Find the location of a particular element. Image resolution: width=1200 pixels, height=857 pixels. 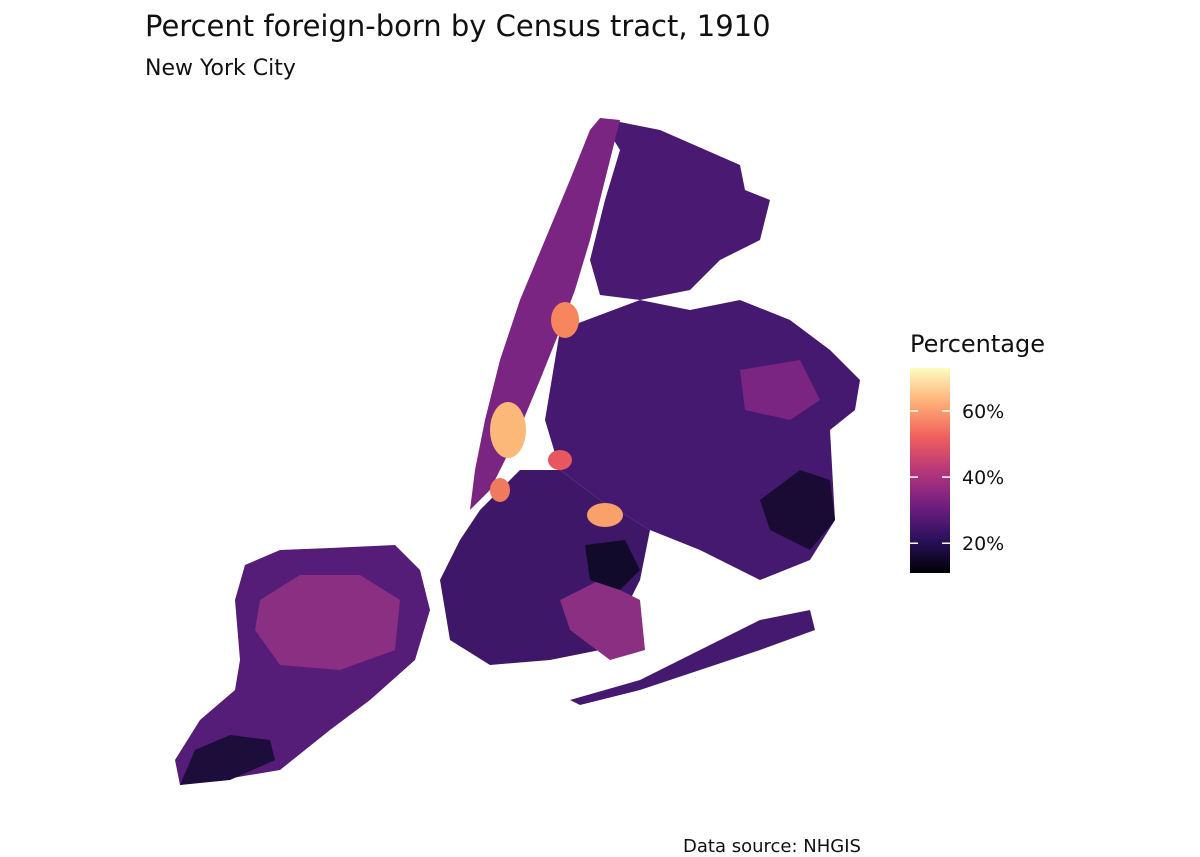

caption: Data source: NHGIS is located at coordinates (772, 846).